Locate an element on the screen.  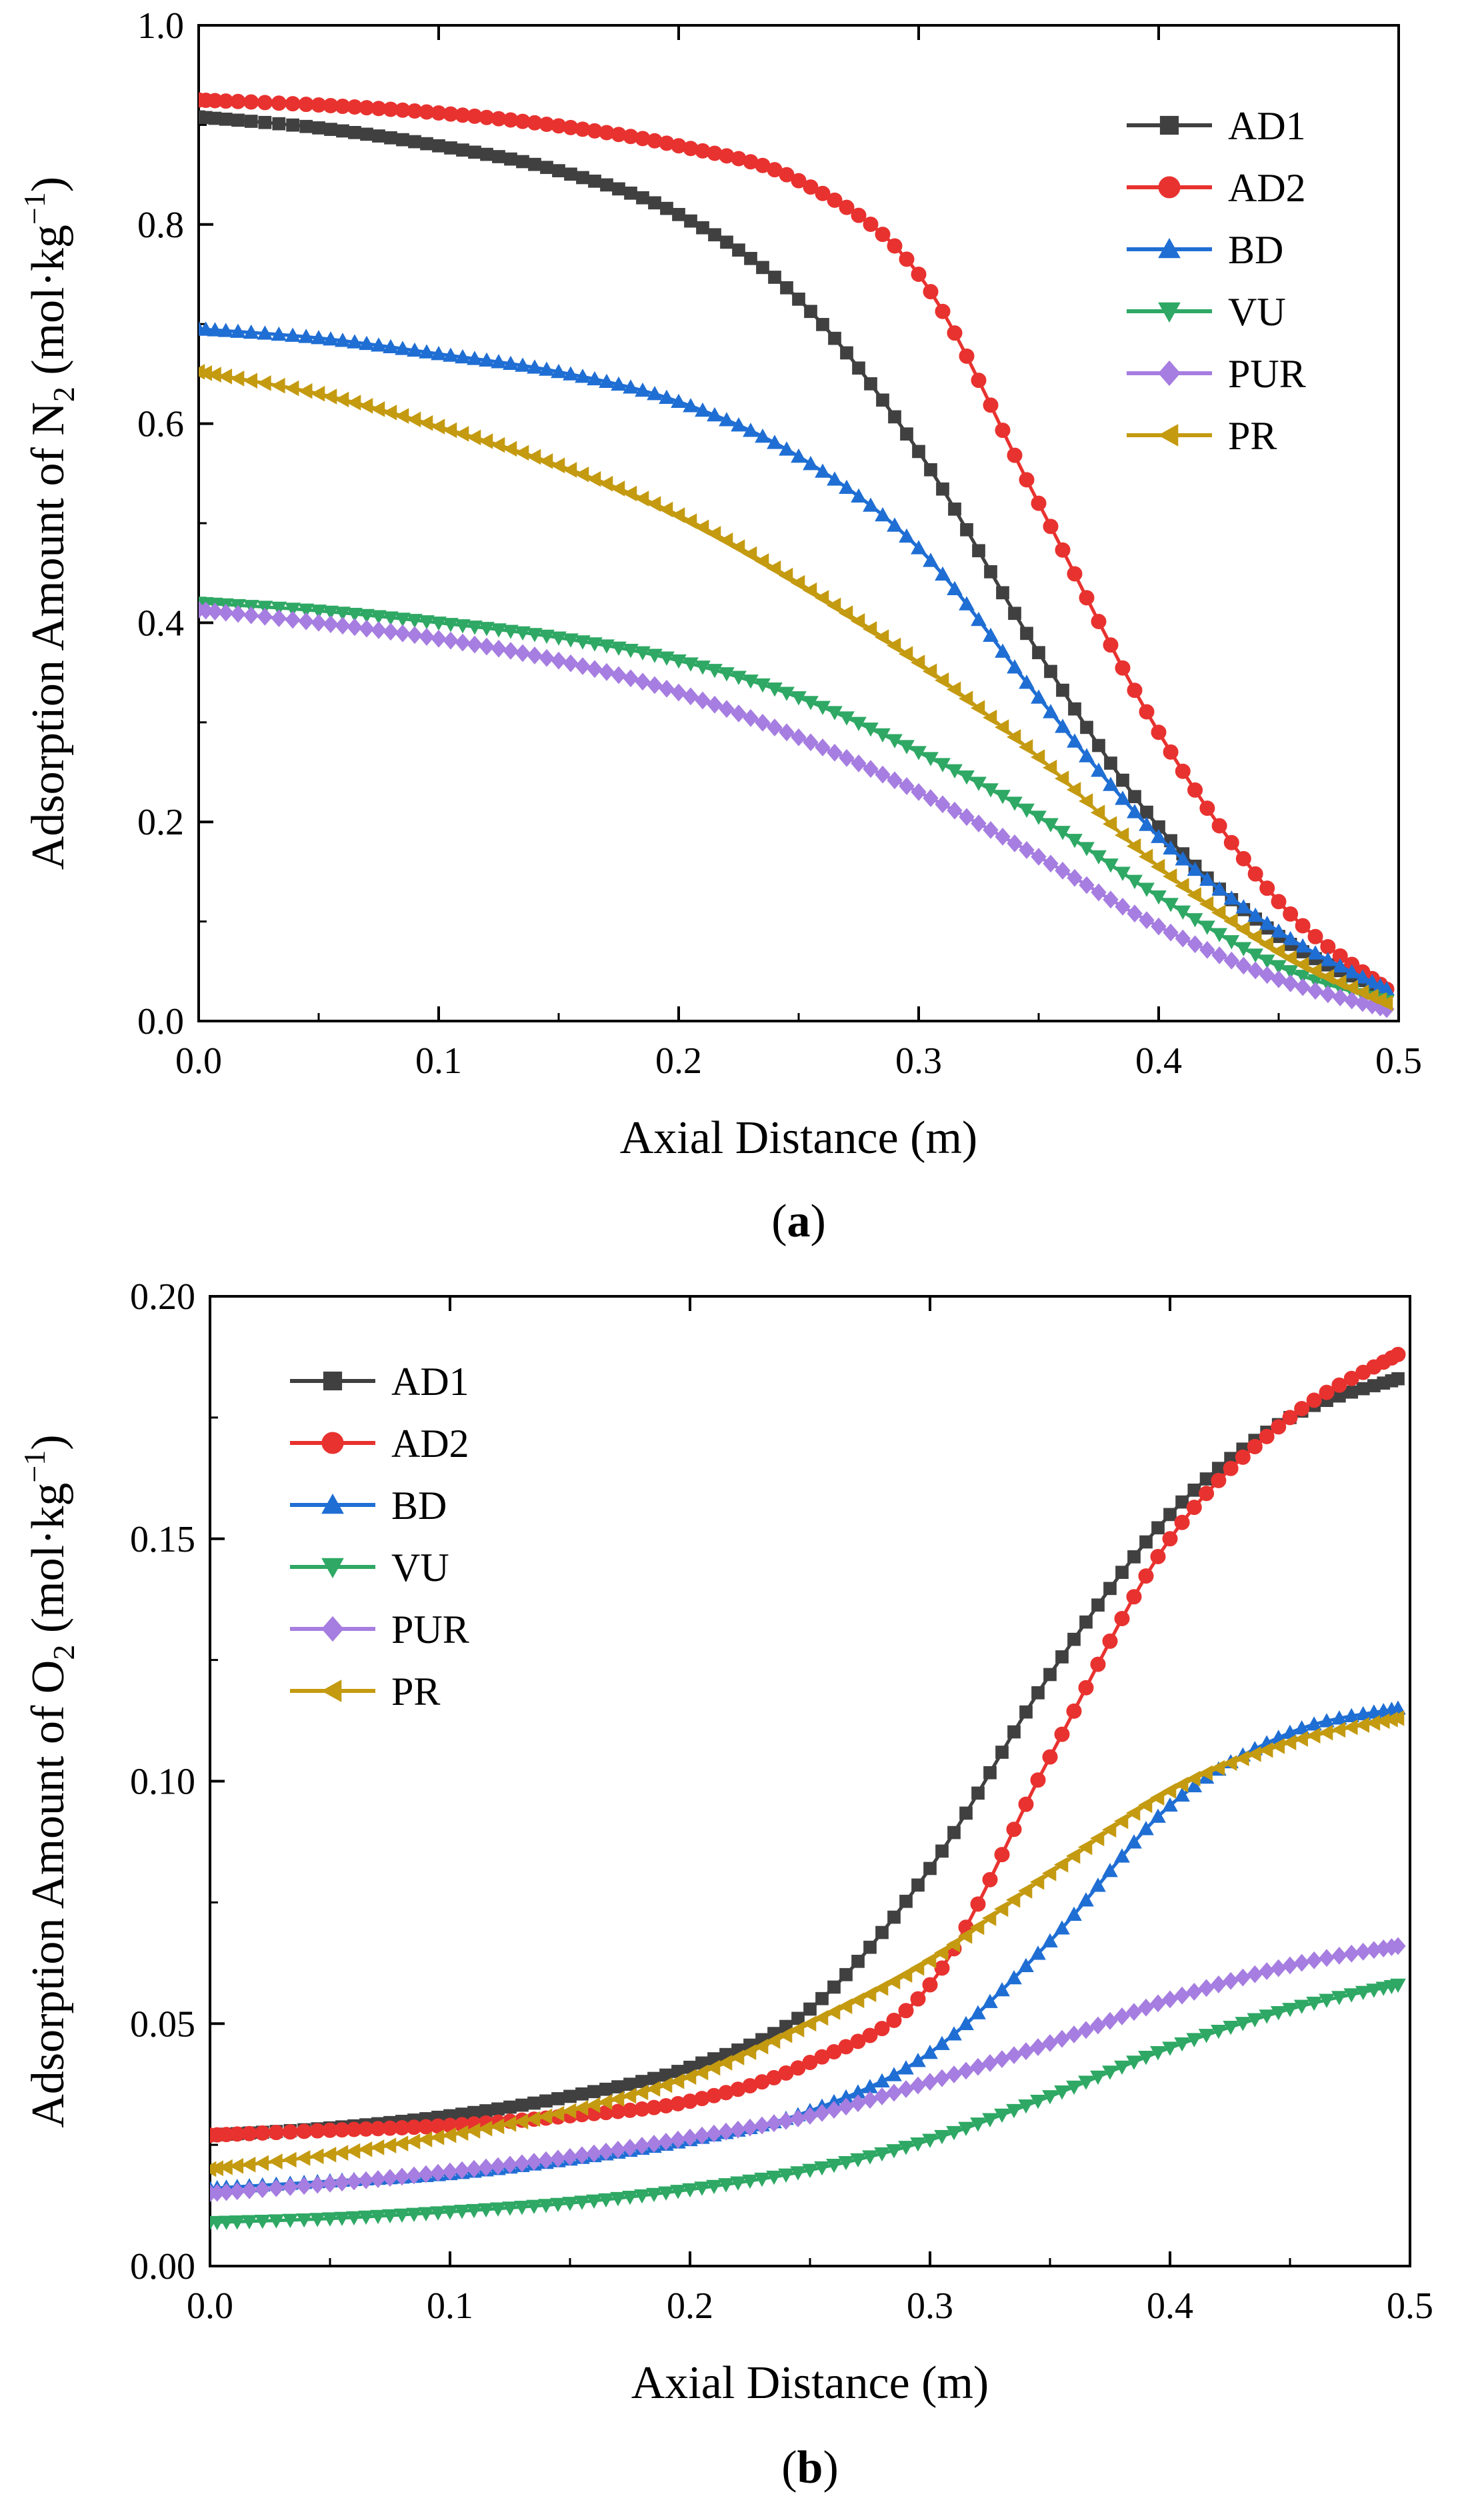
x-axis-label: Axial Distance (m) is located at coordinates (798, 1138).